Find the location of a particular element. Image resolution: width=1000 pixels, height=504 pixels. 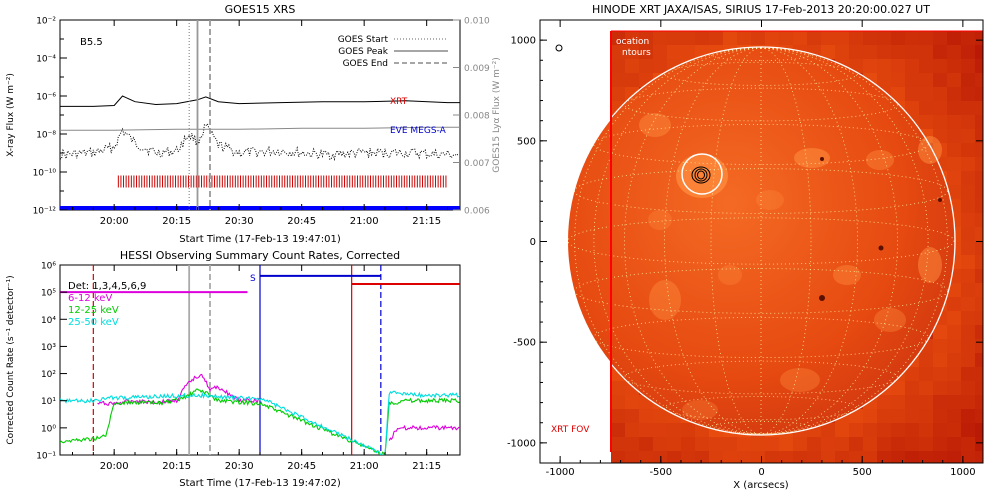

xrt-y-tick-label: -1000 is located at coordinates (521, 443).